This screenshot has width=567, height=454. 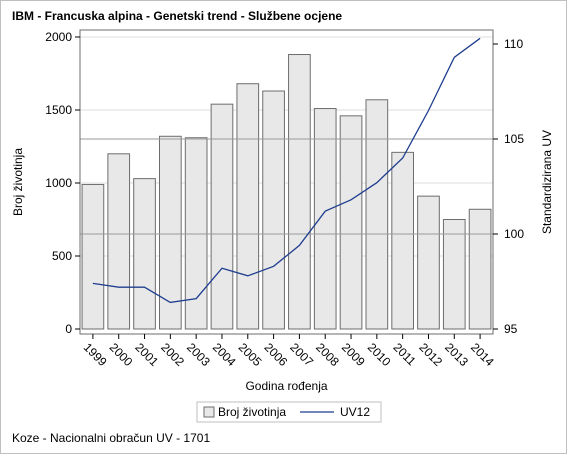 What do you see at coordinates (514, 139) in the screenshot?
I see `y2-tick-label: 105` at bounding box center [514, 139].